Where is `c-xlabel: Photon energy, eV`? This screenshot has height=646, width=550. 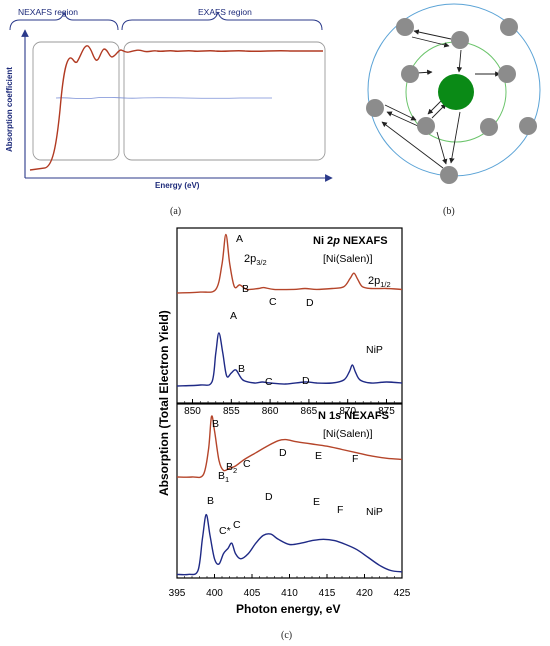
c-xlabel: Photon energy, eV is located at coordinates (288, 609).